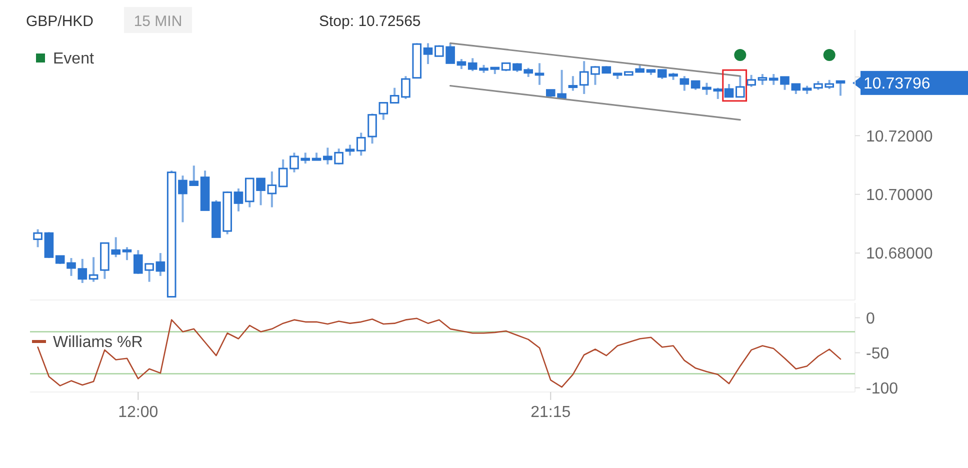 This screenshot has width=968, height=468. I want to click on x-tick-label: 21:15, so click(550, 412).